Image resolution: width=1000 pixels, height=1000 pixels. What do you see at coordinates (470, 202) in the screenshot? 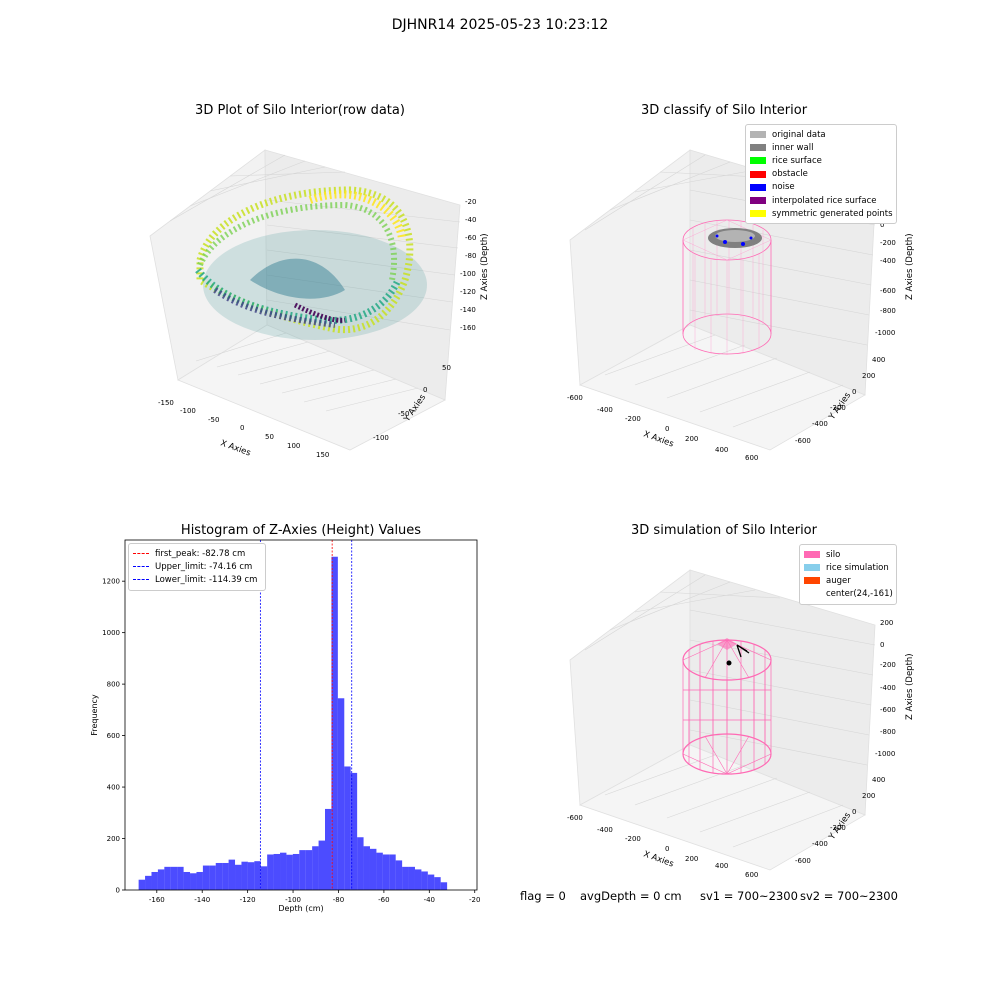
I see `plot1-ztick: -20` at bounding box center [470, 202].